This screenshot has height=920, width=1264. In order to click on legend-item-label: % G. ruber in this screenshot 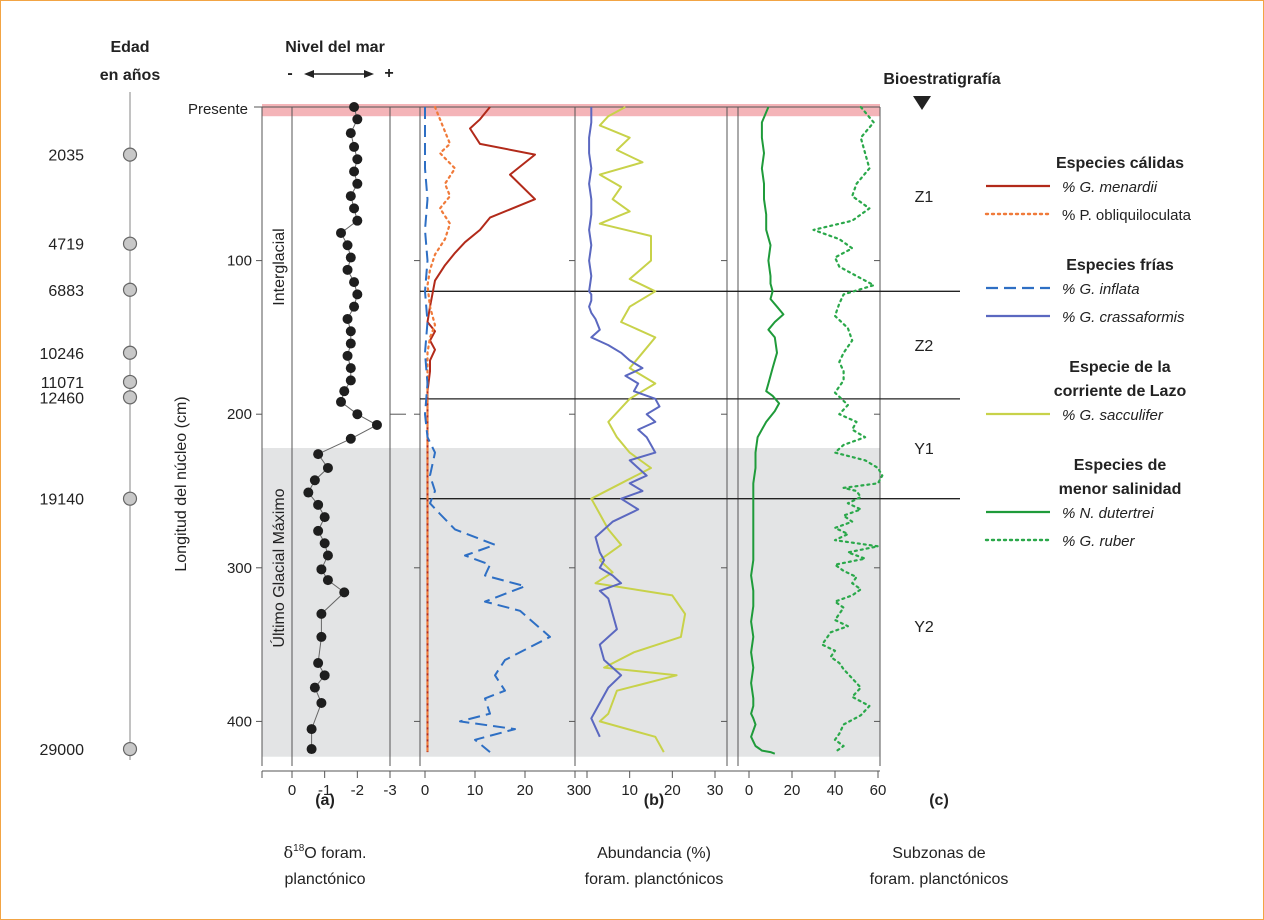, I will do `click(1099, 541)`.